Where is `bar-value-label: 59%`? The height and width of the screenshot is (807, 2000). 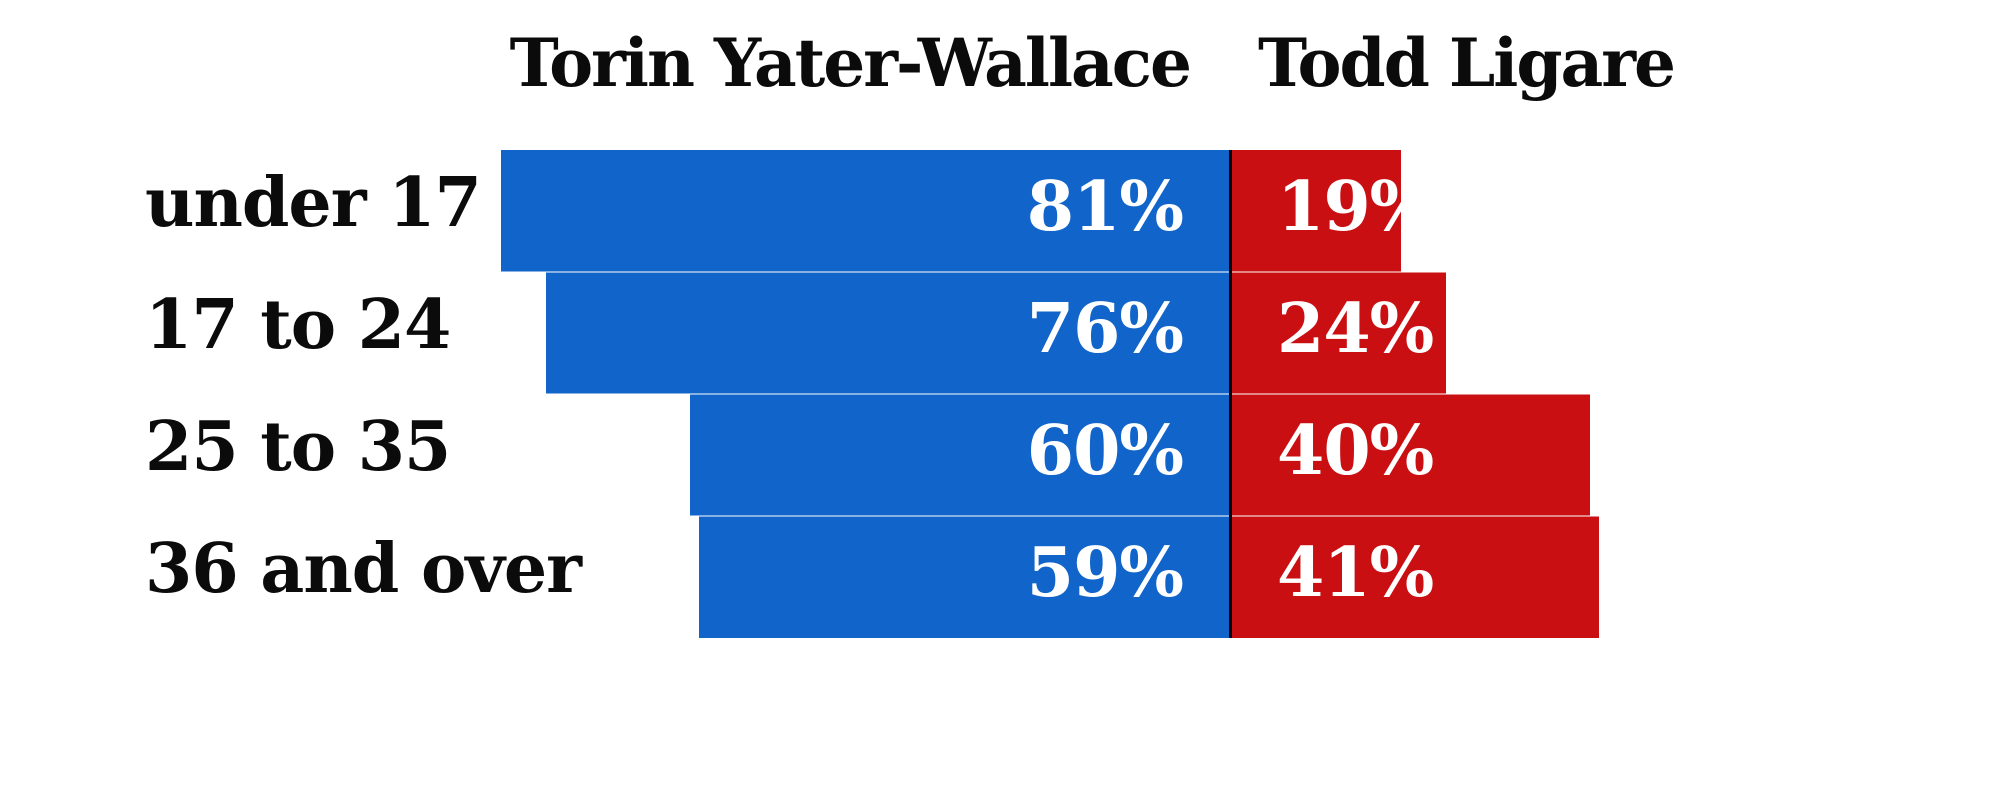
bar-value-label: 59% is located at coordinates (1105, 573).